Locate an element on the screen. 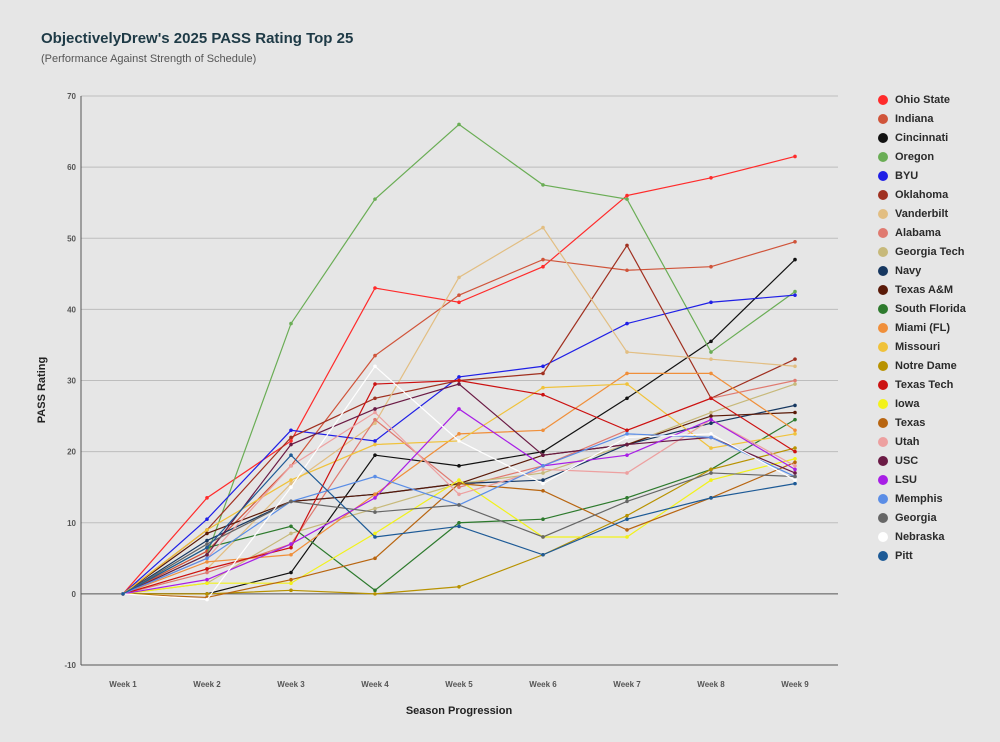 The image size is (1000, 742). y-tick-label: 20 is located at coordinates (71, 452).